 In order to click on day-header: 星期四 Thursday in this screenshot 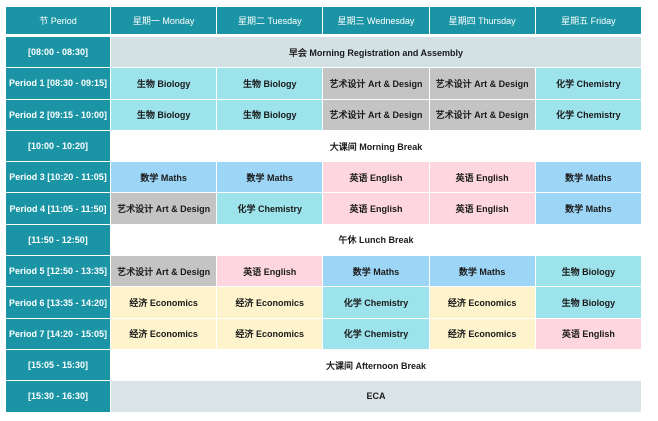, I will do `click(482, 22)`.